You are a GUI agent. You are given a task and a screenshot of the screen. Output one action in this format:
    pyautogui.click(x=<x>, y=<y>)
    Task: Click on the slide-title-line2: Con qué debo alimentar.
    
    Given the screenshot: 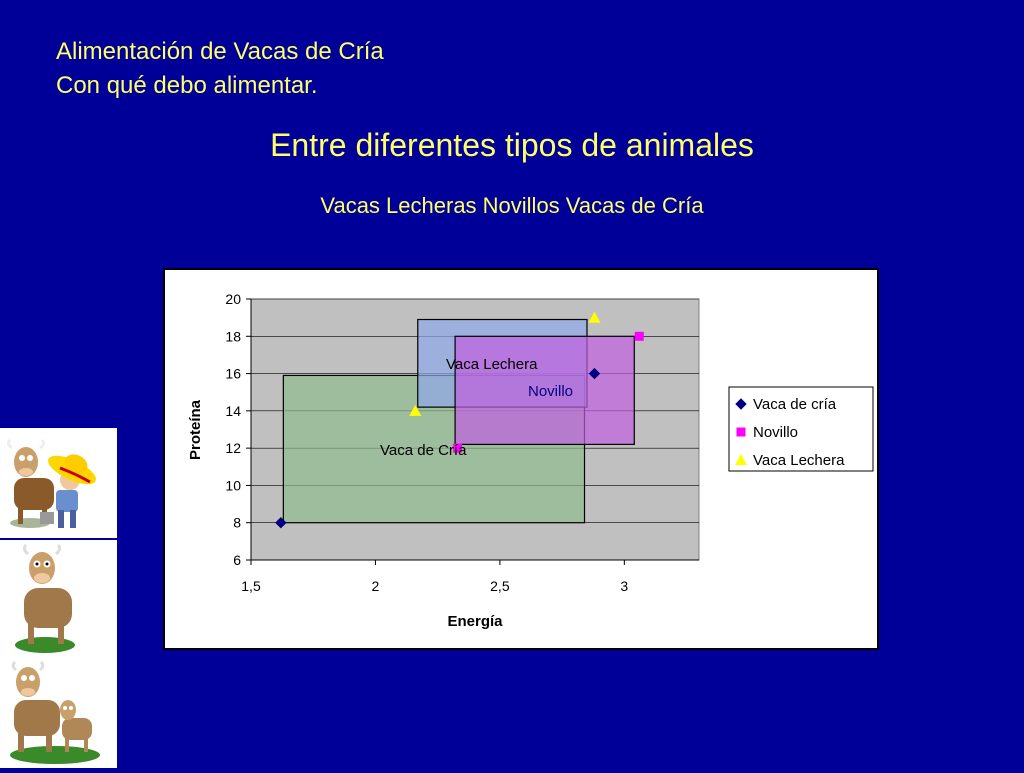 What is the action you would take?
    pyautogui.click(x=187, y=85)
    